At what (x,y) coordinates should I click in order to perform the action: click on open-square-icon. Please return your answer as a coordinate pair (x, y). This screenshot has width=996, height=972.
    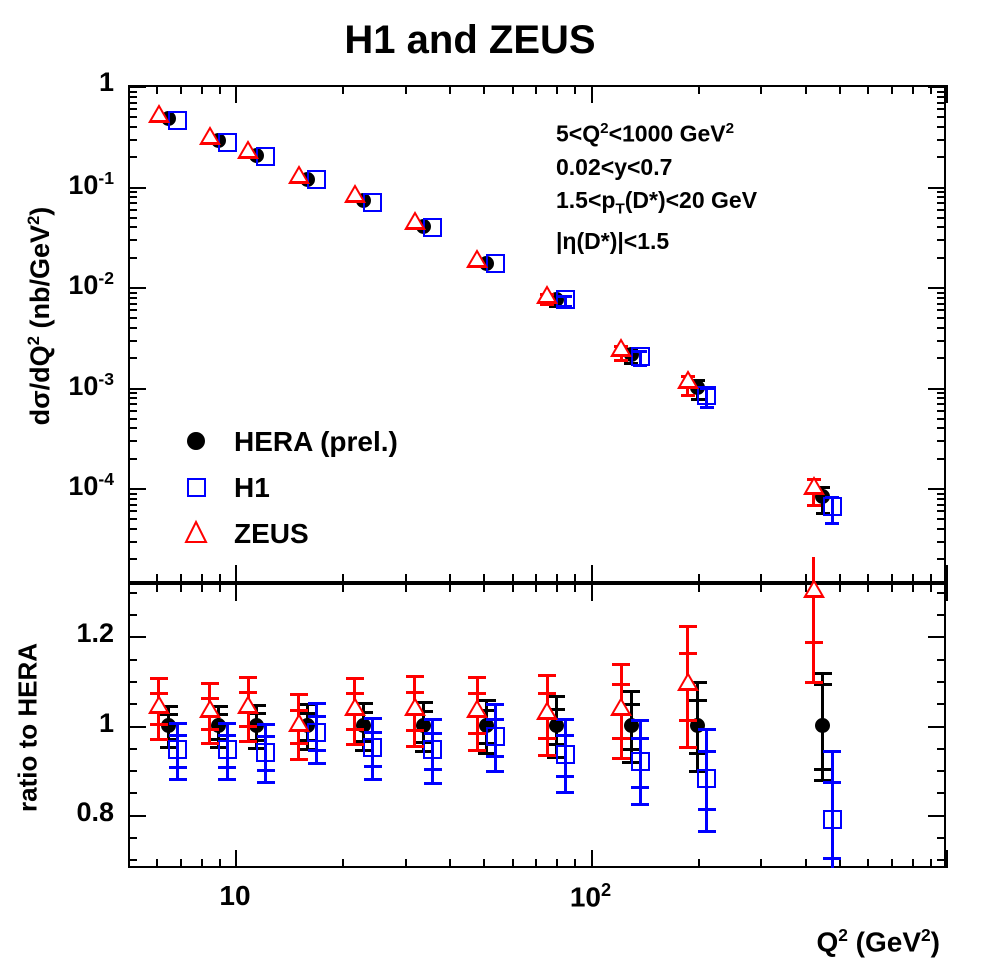
    Looking at the image, I should click on (196, 487).